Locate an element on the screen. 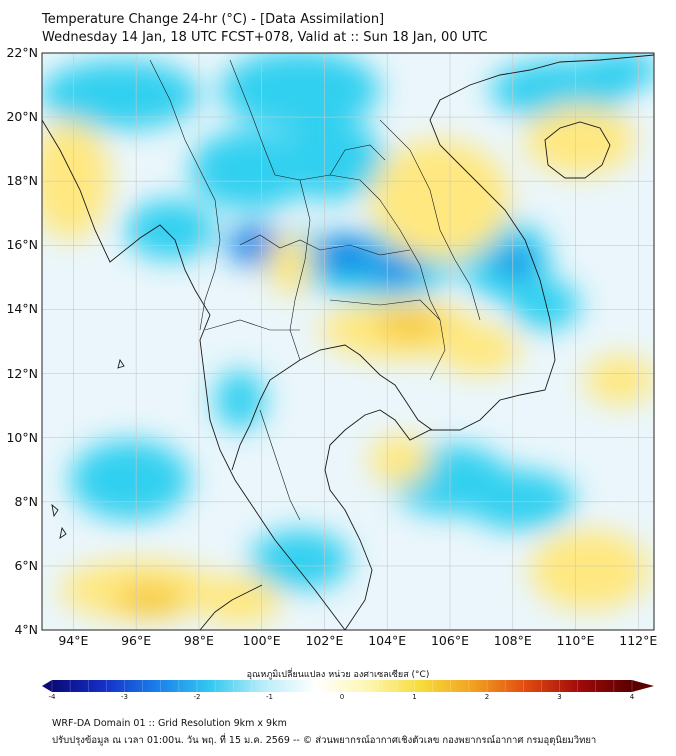 Image resolution: width=676 pixels, height=756 pixels. colorbar-tick-label: 3 is located at coordinates (559, 697).